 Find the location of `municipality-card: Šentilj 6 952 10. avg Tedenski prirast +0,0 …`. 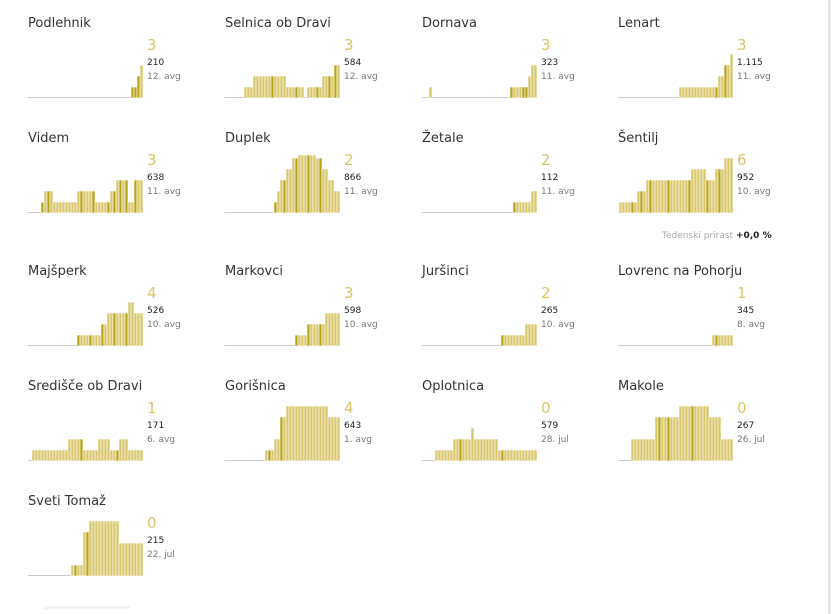

municipality-card: Šentilj 6 952 10. avg Tedenski prirast +0,0 … is located at coordinates (713, 187).